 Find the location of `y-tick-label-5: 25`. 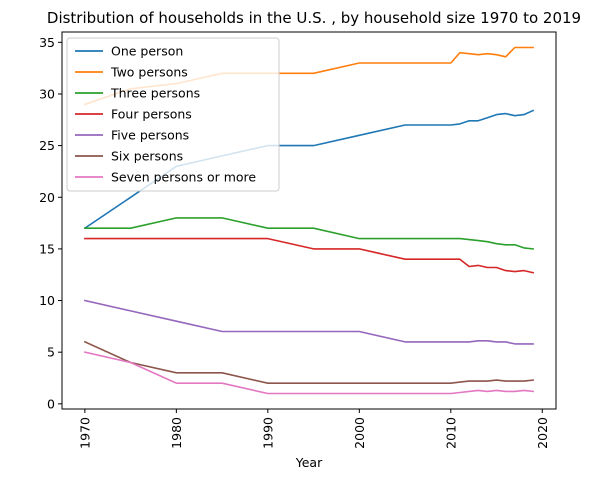

y-tick-label-5: 25 is located at coordinates (47, 145).